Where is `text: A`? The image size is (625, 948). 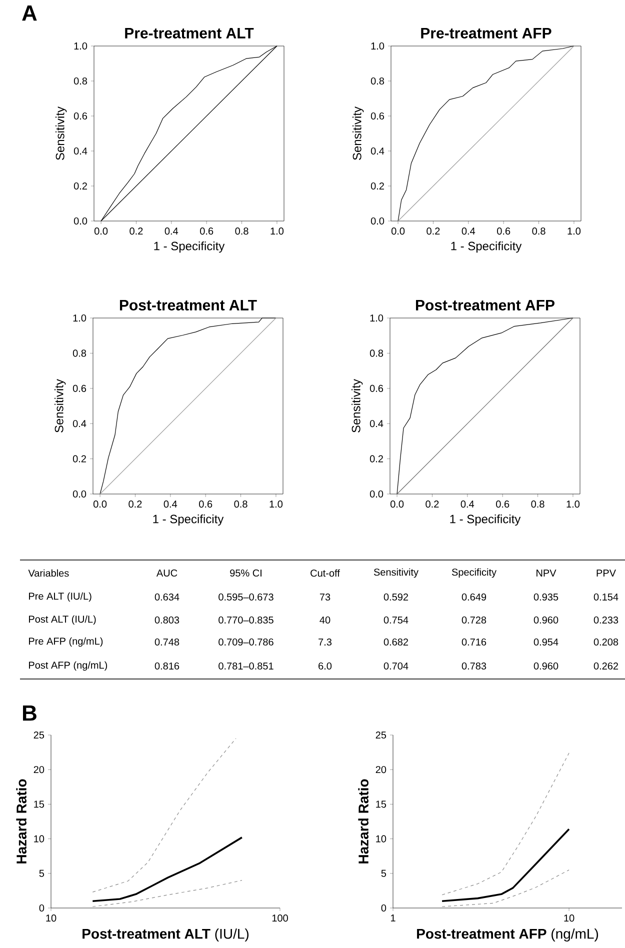
text: A is located at coordinates (29, 13).